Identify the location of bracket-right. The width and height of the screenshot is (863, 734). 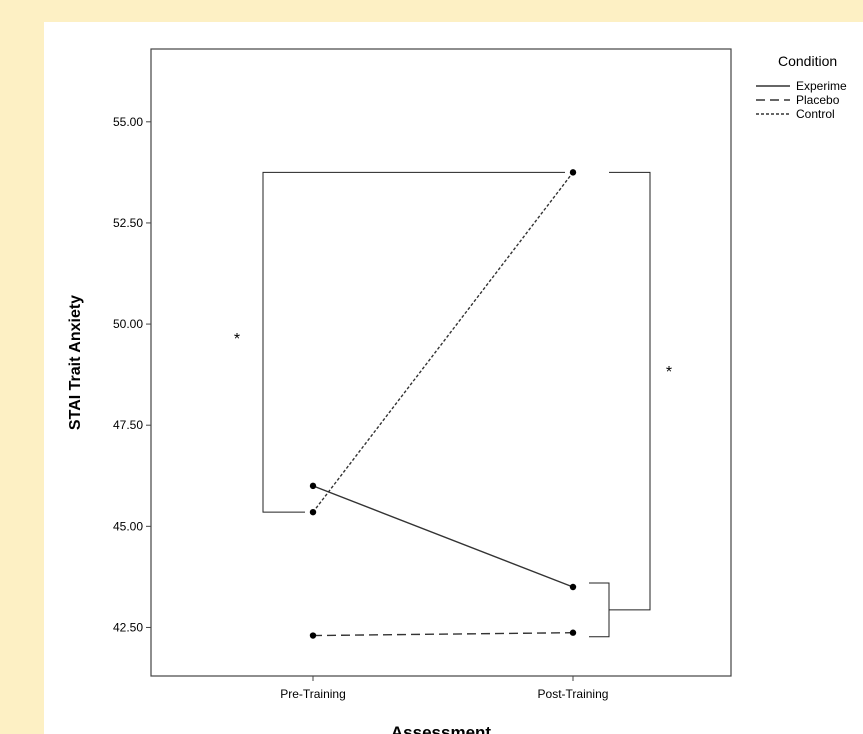
(630, 391).